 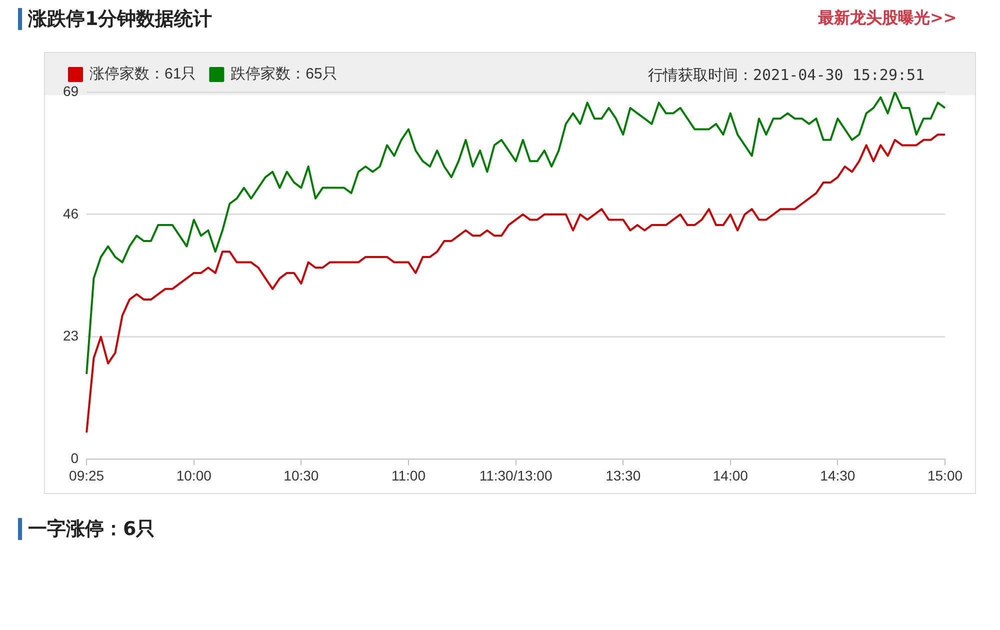 What do you see at coordinates (70, 336) in the screenshot?
I see `y-tick-label: 23` at bounding box center [70, 336].